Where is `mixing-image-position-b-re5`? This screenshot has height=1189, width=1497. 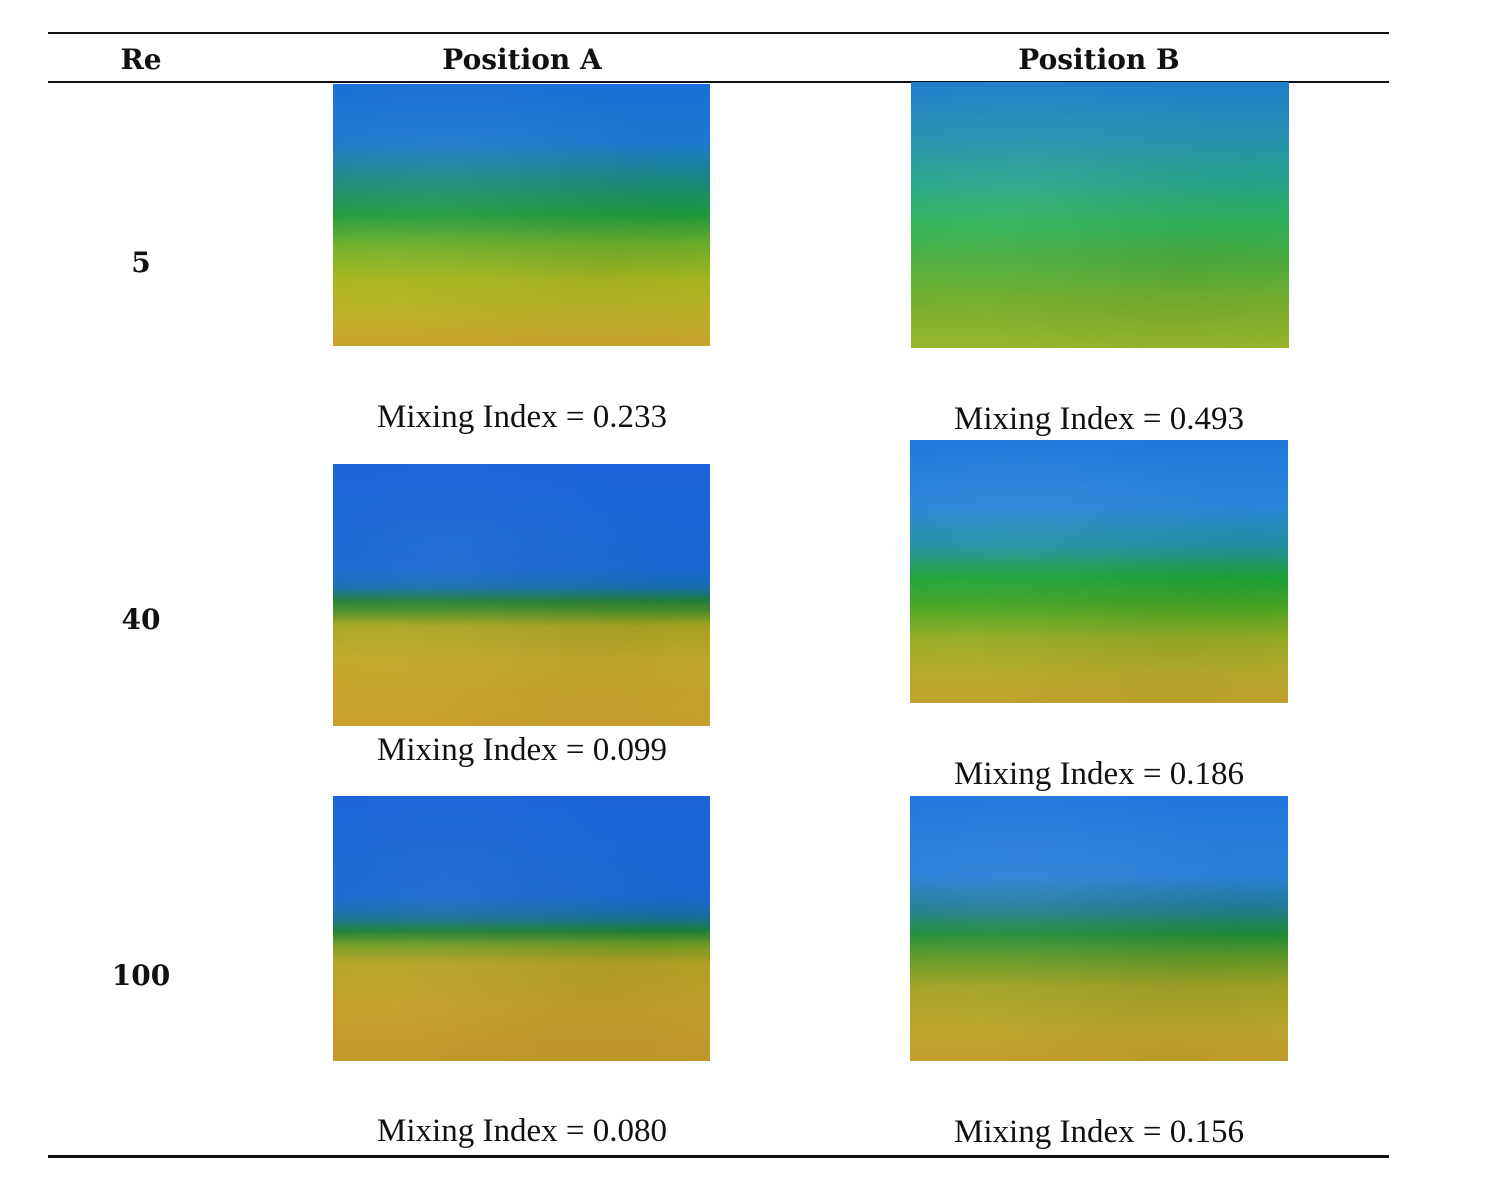 mixing-image-position-b-re5 is located at coordinates (1100, 215).